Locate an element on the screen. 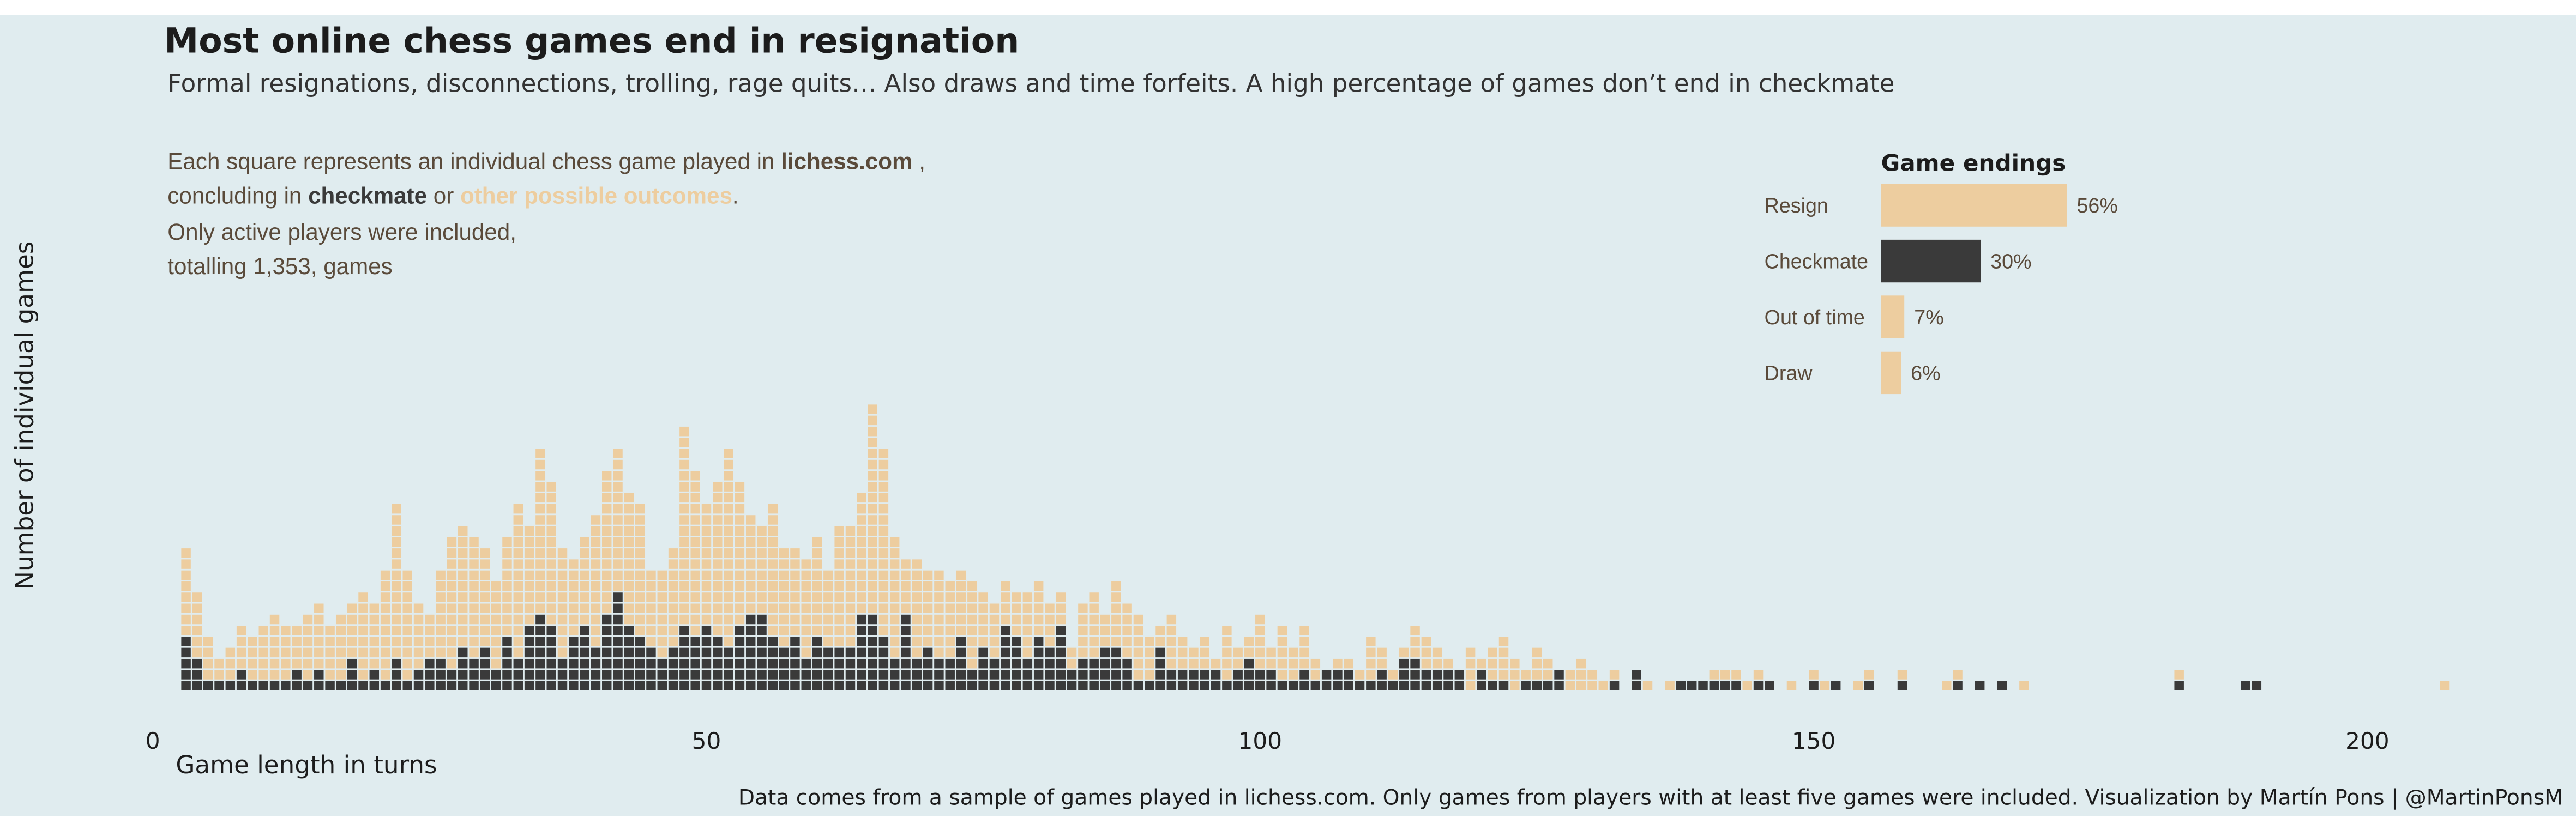  value-label: 56% is located at coordinates (2097, 205).